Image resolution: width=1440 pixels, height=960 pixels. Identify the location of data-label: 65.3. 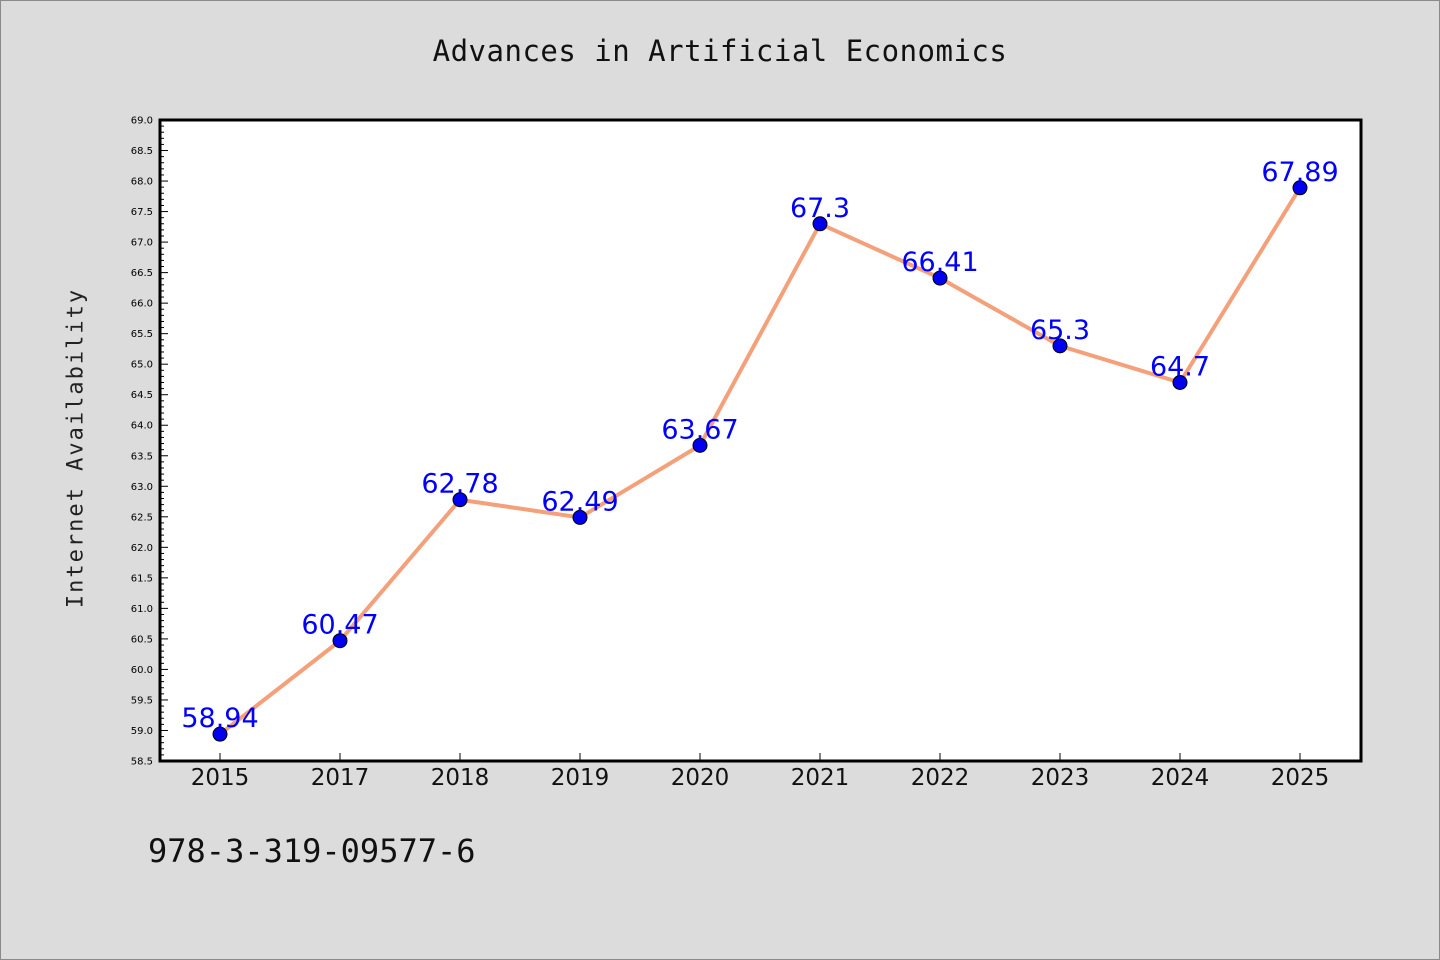
(1060, 330).